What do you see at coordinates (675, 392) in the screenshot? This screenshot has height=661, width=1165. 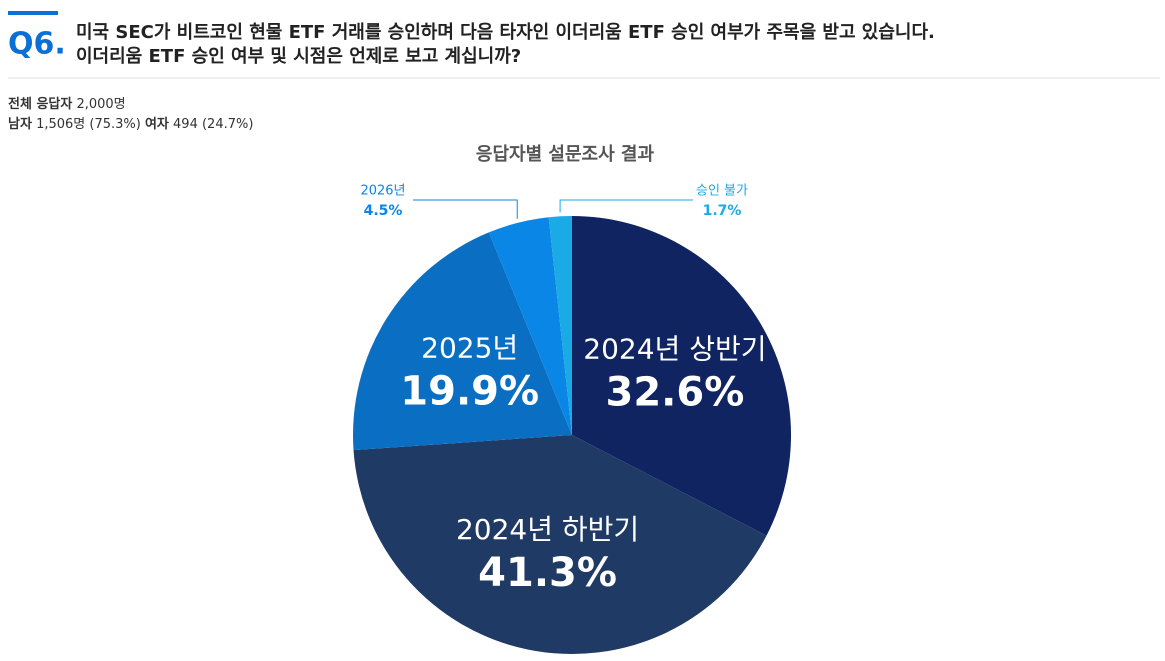 I see `slice-value: 32.6%` at bounding box center [675, 392].